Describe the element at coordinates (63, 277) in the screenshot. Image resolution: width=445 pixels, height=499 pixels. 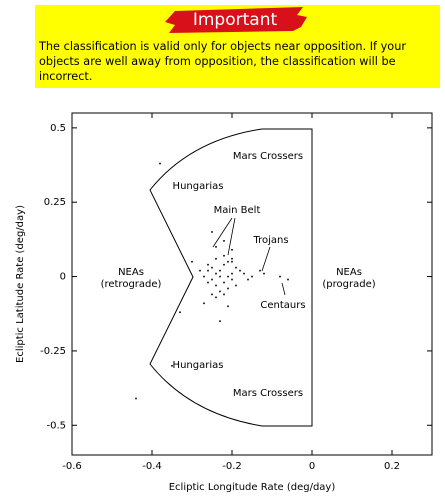
I see `y-tick-label: 0` at that location.